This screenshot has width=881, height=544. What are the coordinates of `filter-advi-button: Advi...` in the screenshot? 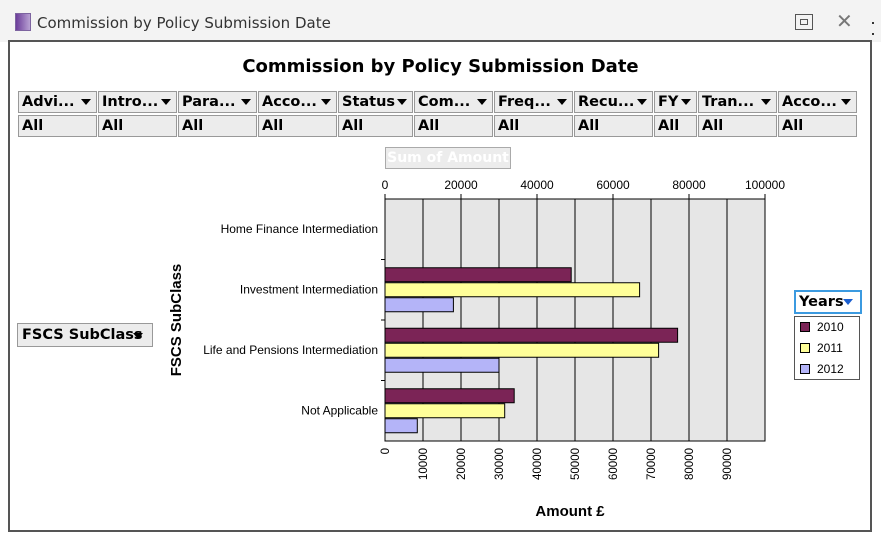 It's located at (57, 102).